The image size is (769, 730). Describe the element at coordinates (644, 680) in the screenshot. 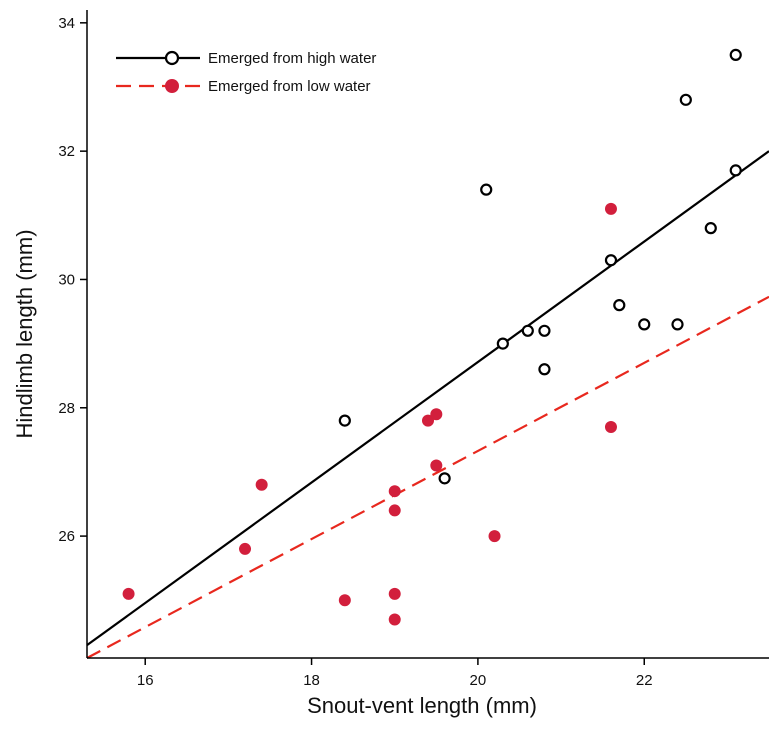

I see `x-tick-label: 22` at that location.